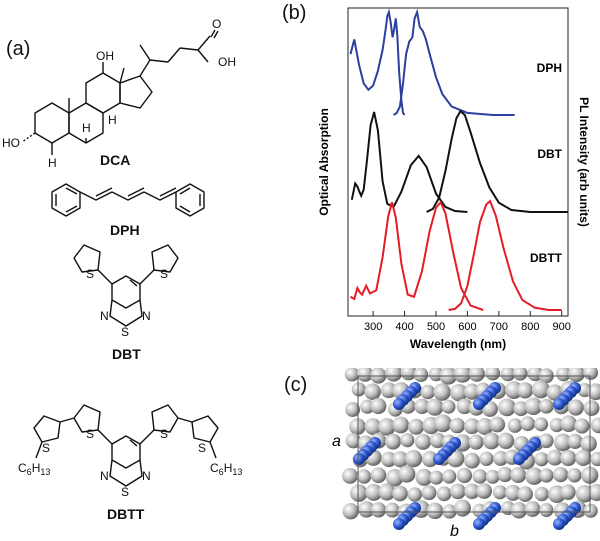 This screenshot has width=600, height=541. I want to click on series-dph-absorption-line, so click(377, 62).